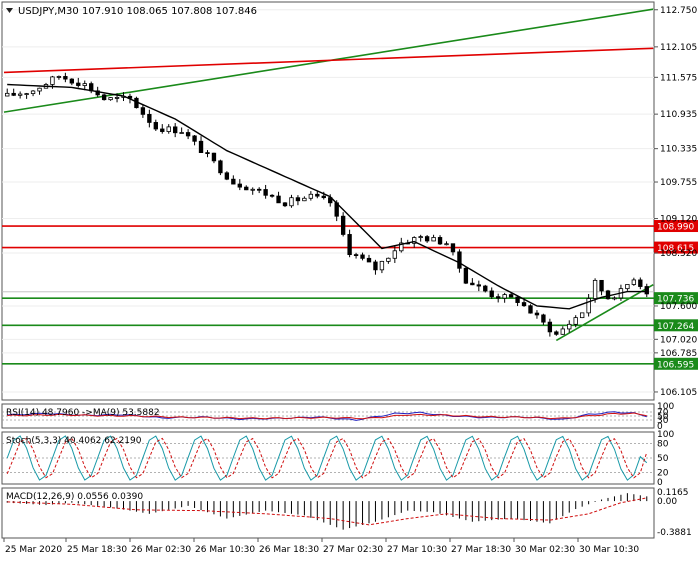 The height and width of the screenshot is (564, 700). I want to click on time-tick-label: 25 Mar 18:30, so click(97, 550).